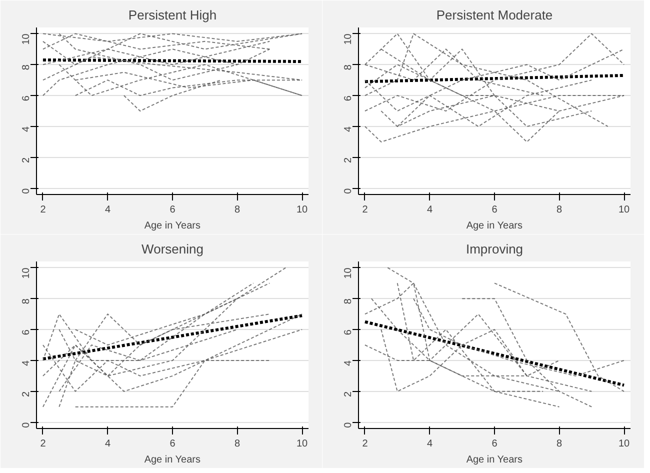  I want to click on chart-title: Persistent High, so click(172, 15).